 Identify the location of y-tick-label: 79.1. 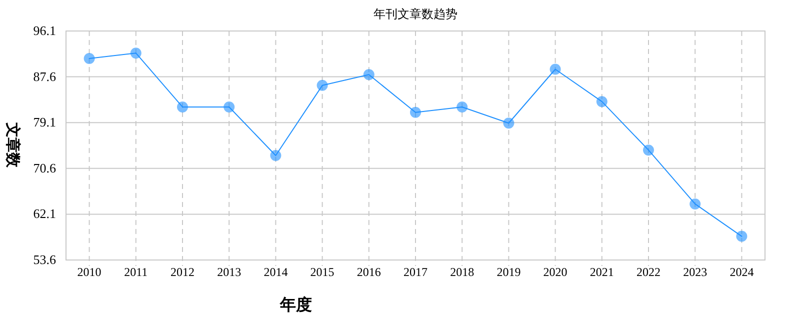
(44, 122).